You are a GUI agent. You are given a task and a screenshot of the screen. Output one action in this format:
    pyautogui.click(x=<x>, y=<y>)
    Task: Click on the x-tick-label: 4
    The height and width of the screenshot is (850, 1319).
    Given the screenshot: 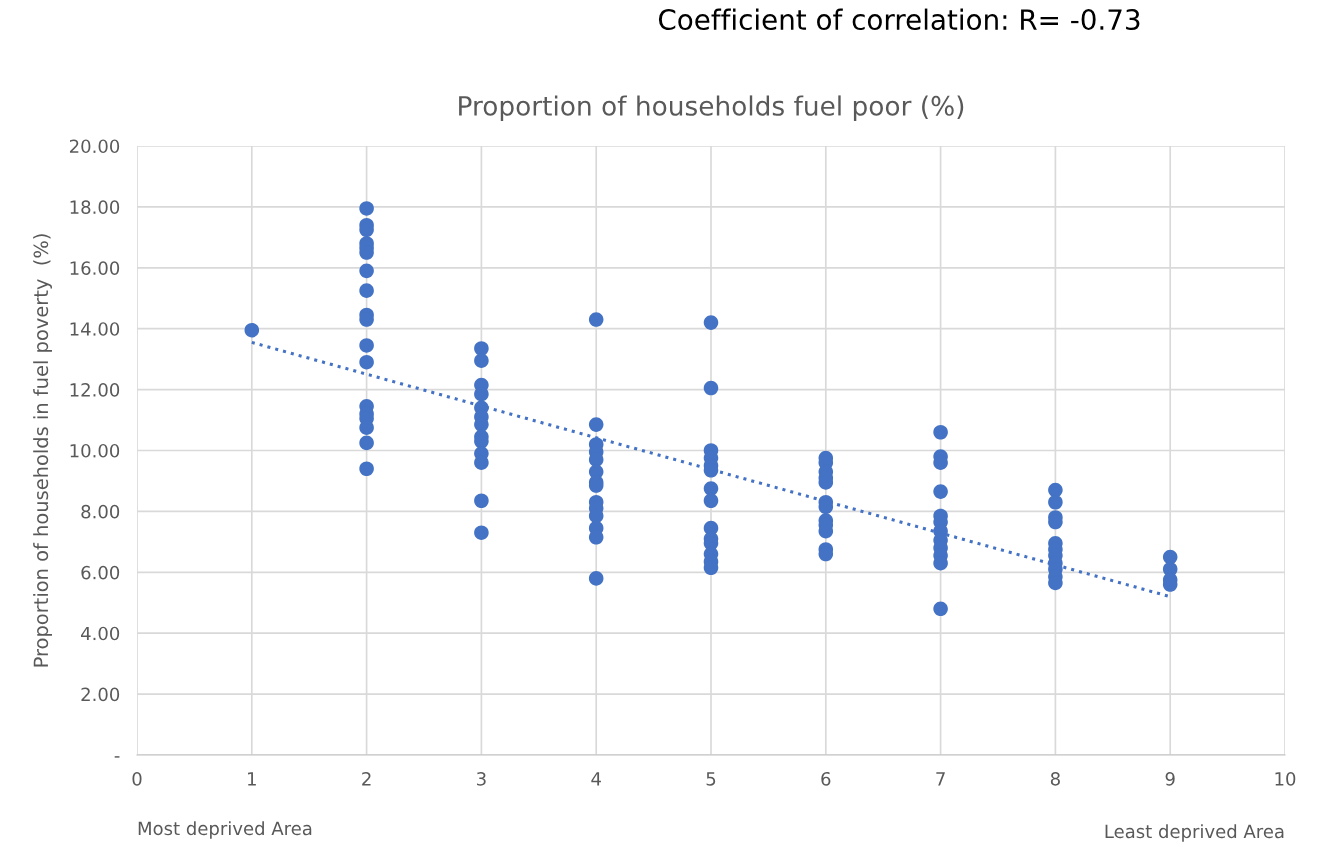 What is the action you would take?
    pyautogui.click(x=596, y=779)
    